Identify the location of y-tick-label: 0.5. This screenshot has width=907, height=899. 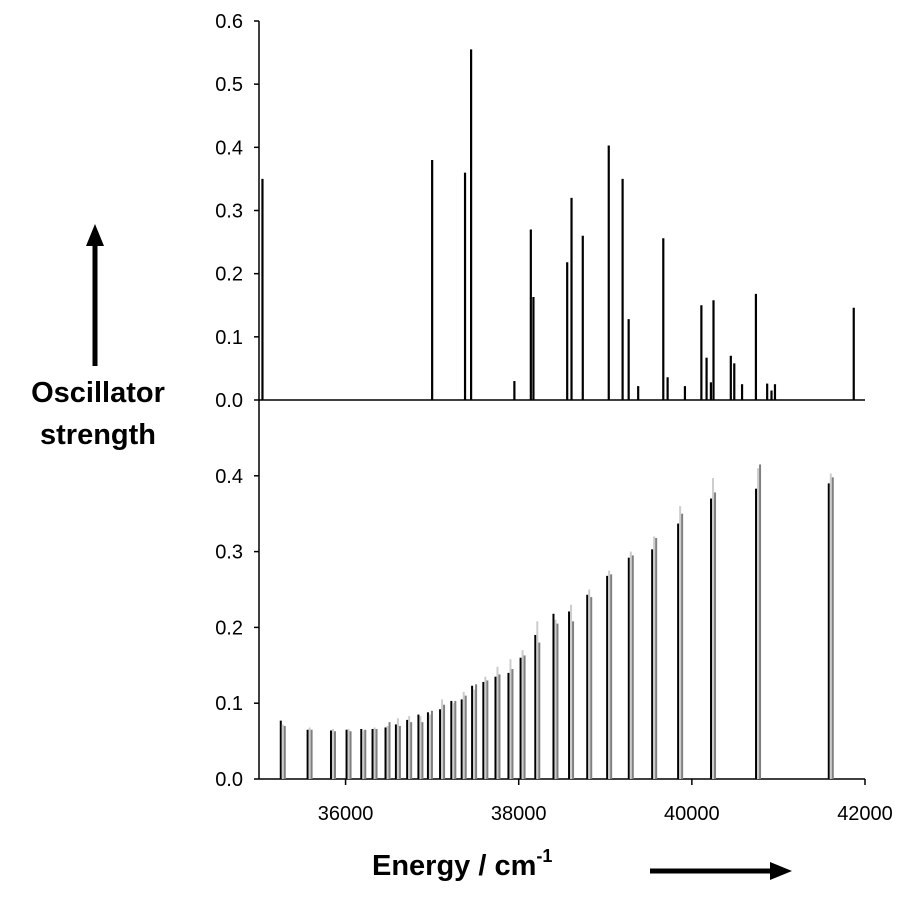
(229, 85).